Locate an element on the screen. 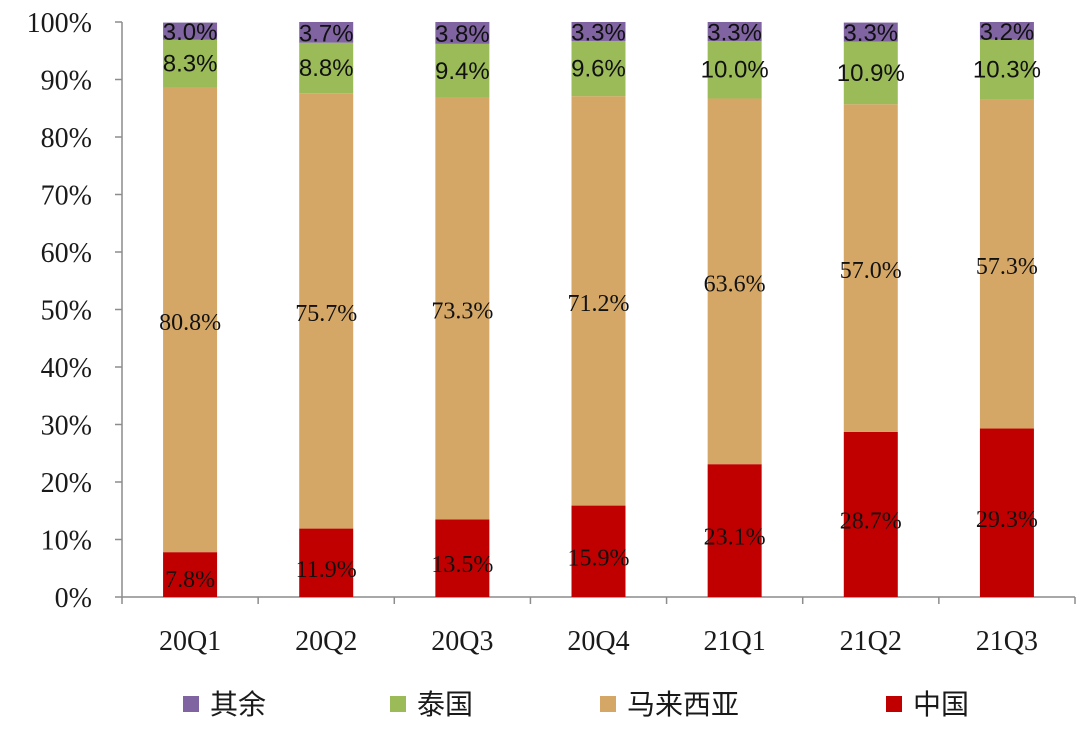 The width and height of the screenshot is (1080, 735). data-label: 10.9% is located at coordinates (871, 73).